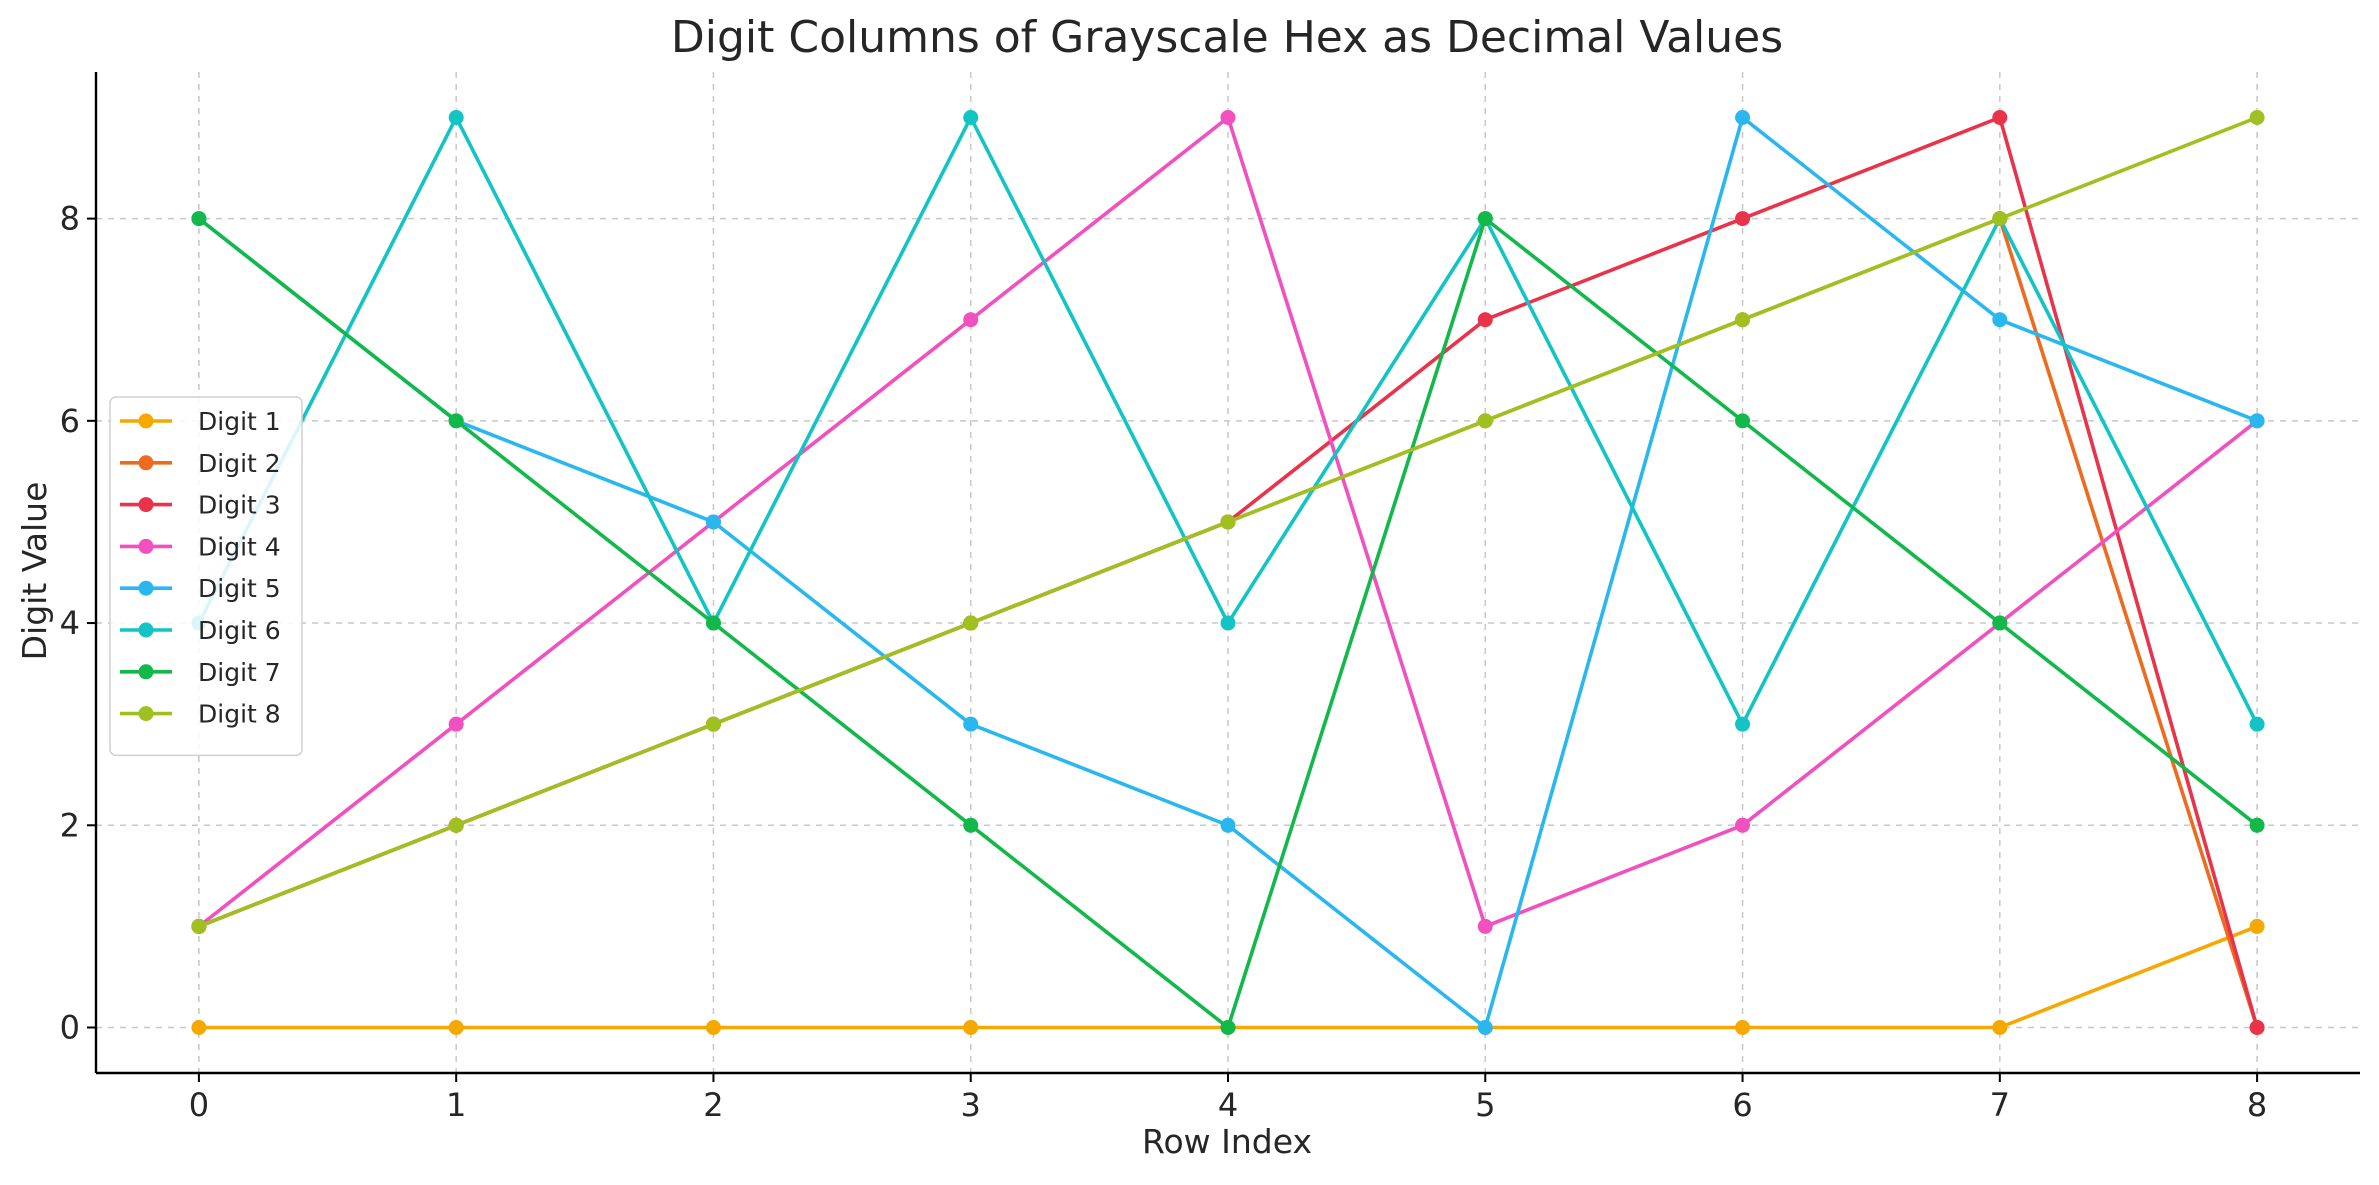  What do you see at coordinates (456, 1105) in the screenshot?
I see `x-tick-label: 1` at bounding box center [456, 1105].